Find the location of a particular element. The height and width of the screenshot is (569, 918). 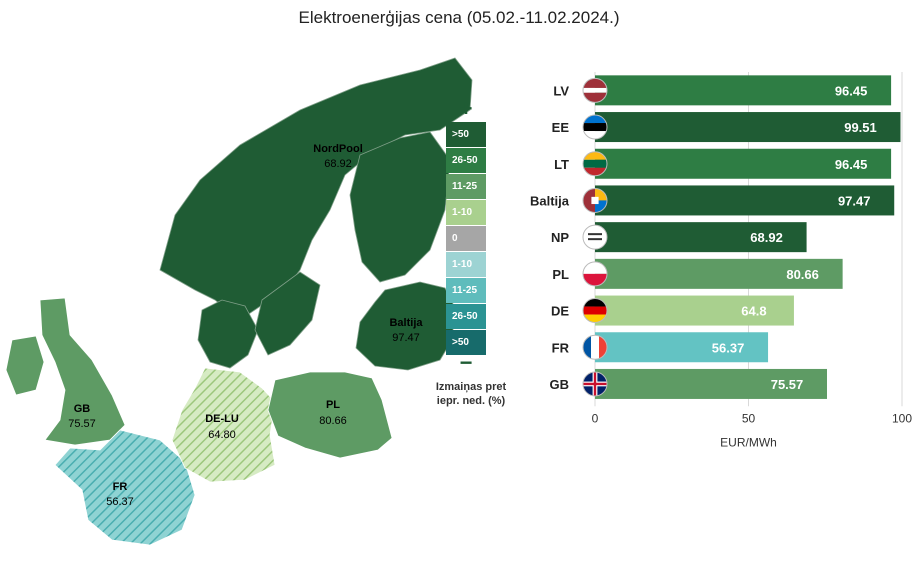

map-region-finland is located at coordinates (400, 207).